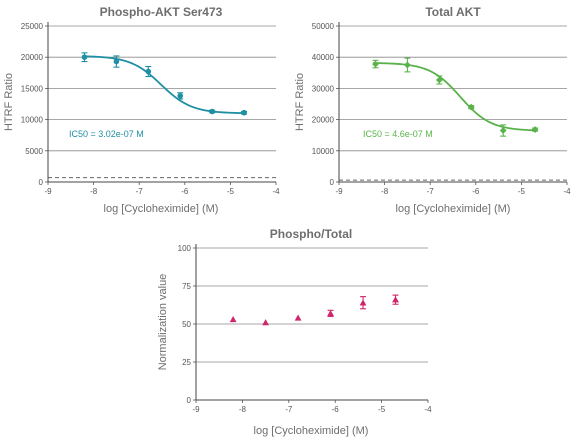 Image resolution: width=576 pixels, height=443 pixels. I want to click on y-tick-label: 75, so click(186, 286).